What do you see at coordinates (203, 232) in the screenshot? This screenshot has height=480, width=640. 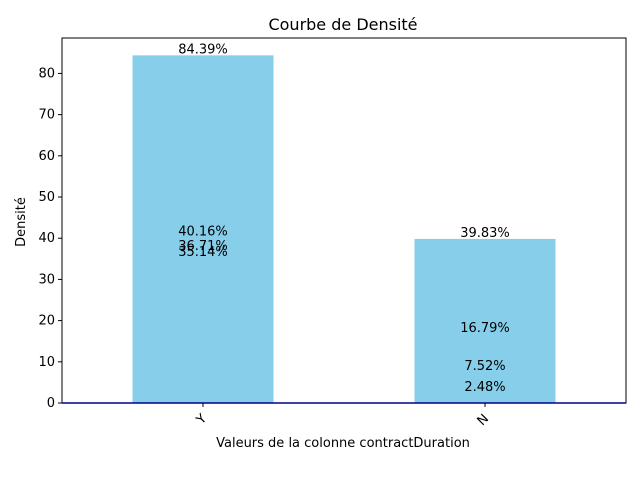 I see `data-label: 40.16%` at bounding box center [203, 232].